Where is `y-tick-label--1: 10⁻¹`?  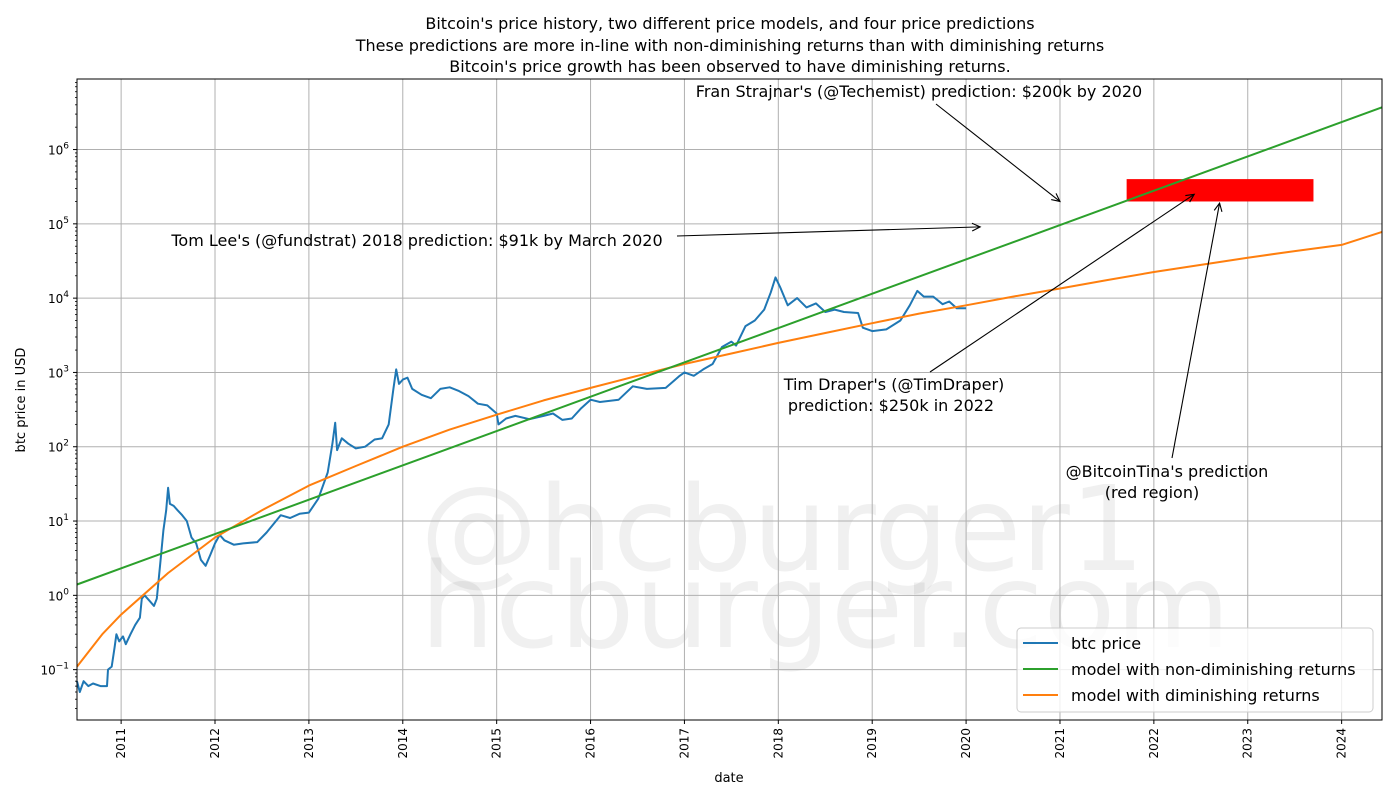
y-tick-label--1: 10⁻¹ is located at coordinates (54, 670).